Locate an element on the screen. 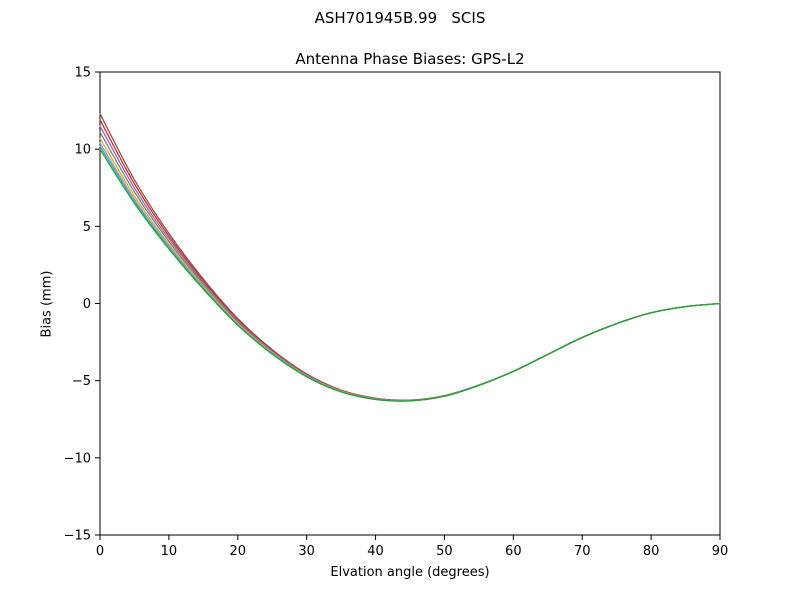 This screenshot has width=800, height=600. x-tick-label: 30 is located at coordinates (306, 551).